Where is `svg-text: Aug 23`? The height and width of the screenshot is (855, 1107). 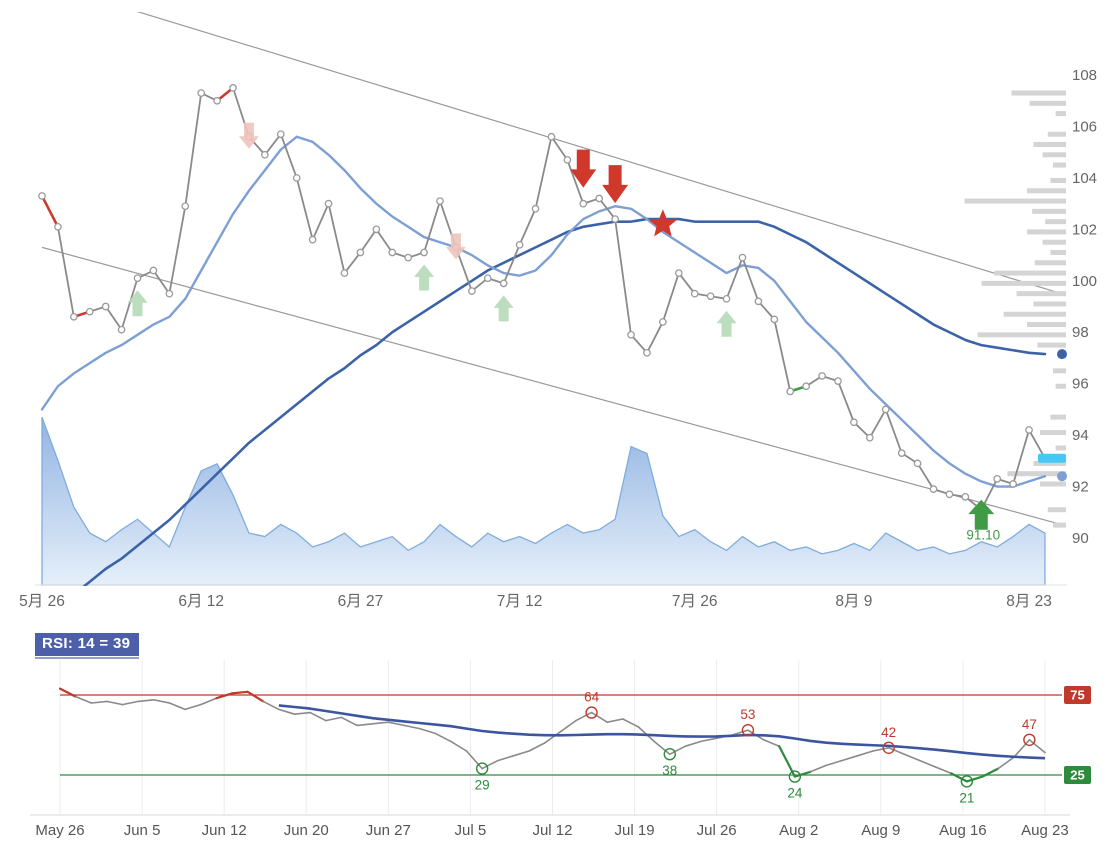 svg-text: Aug 23 is located at coordinates (1045, 830).